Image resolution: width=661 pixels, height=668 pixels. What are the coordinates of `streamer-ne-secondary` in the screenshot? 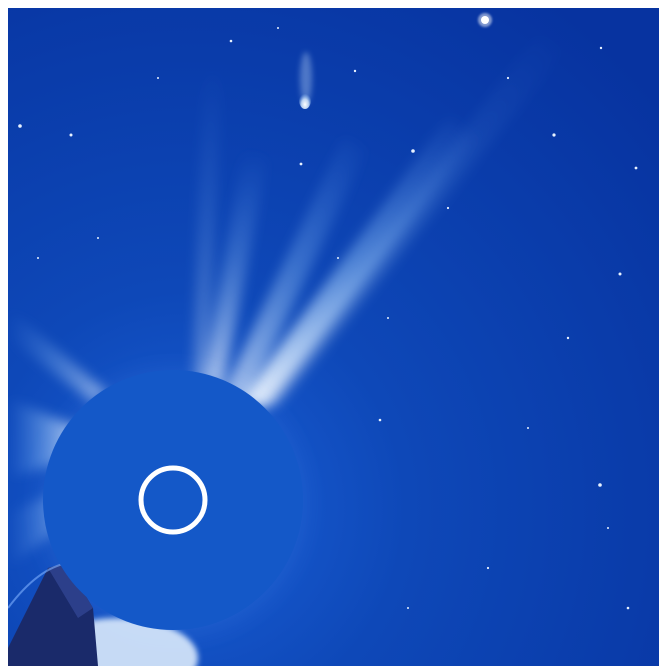 It's located at (295, 269).